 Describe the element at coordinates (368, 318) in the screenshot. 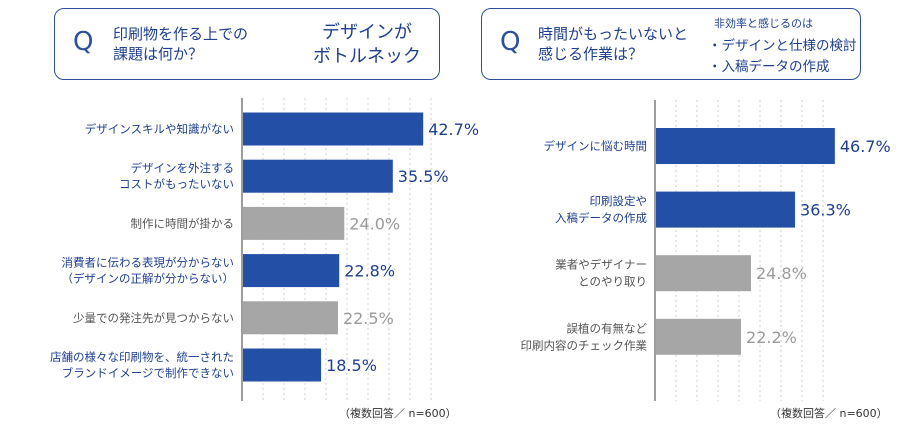

I see `left-value-label-5: 22.5%` at that location.